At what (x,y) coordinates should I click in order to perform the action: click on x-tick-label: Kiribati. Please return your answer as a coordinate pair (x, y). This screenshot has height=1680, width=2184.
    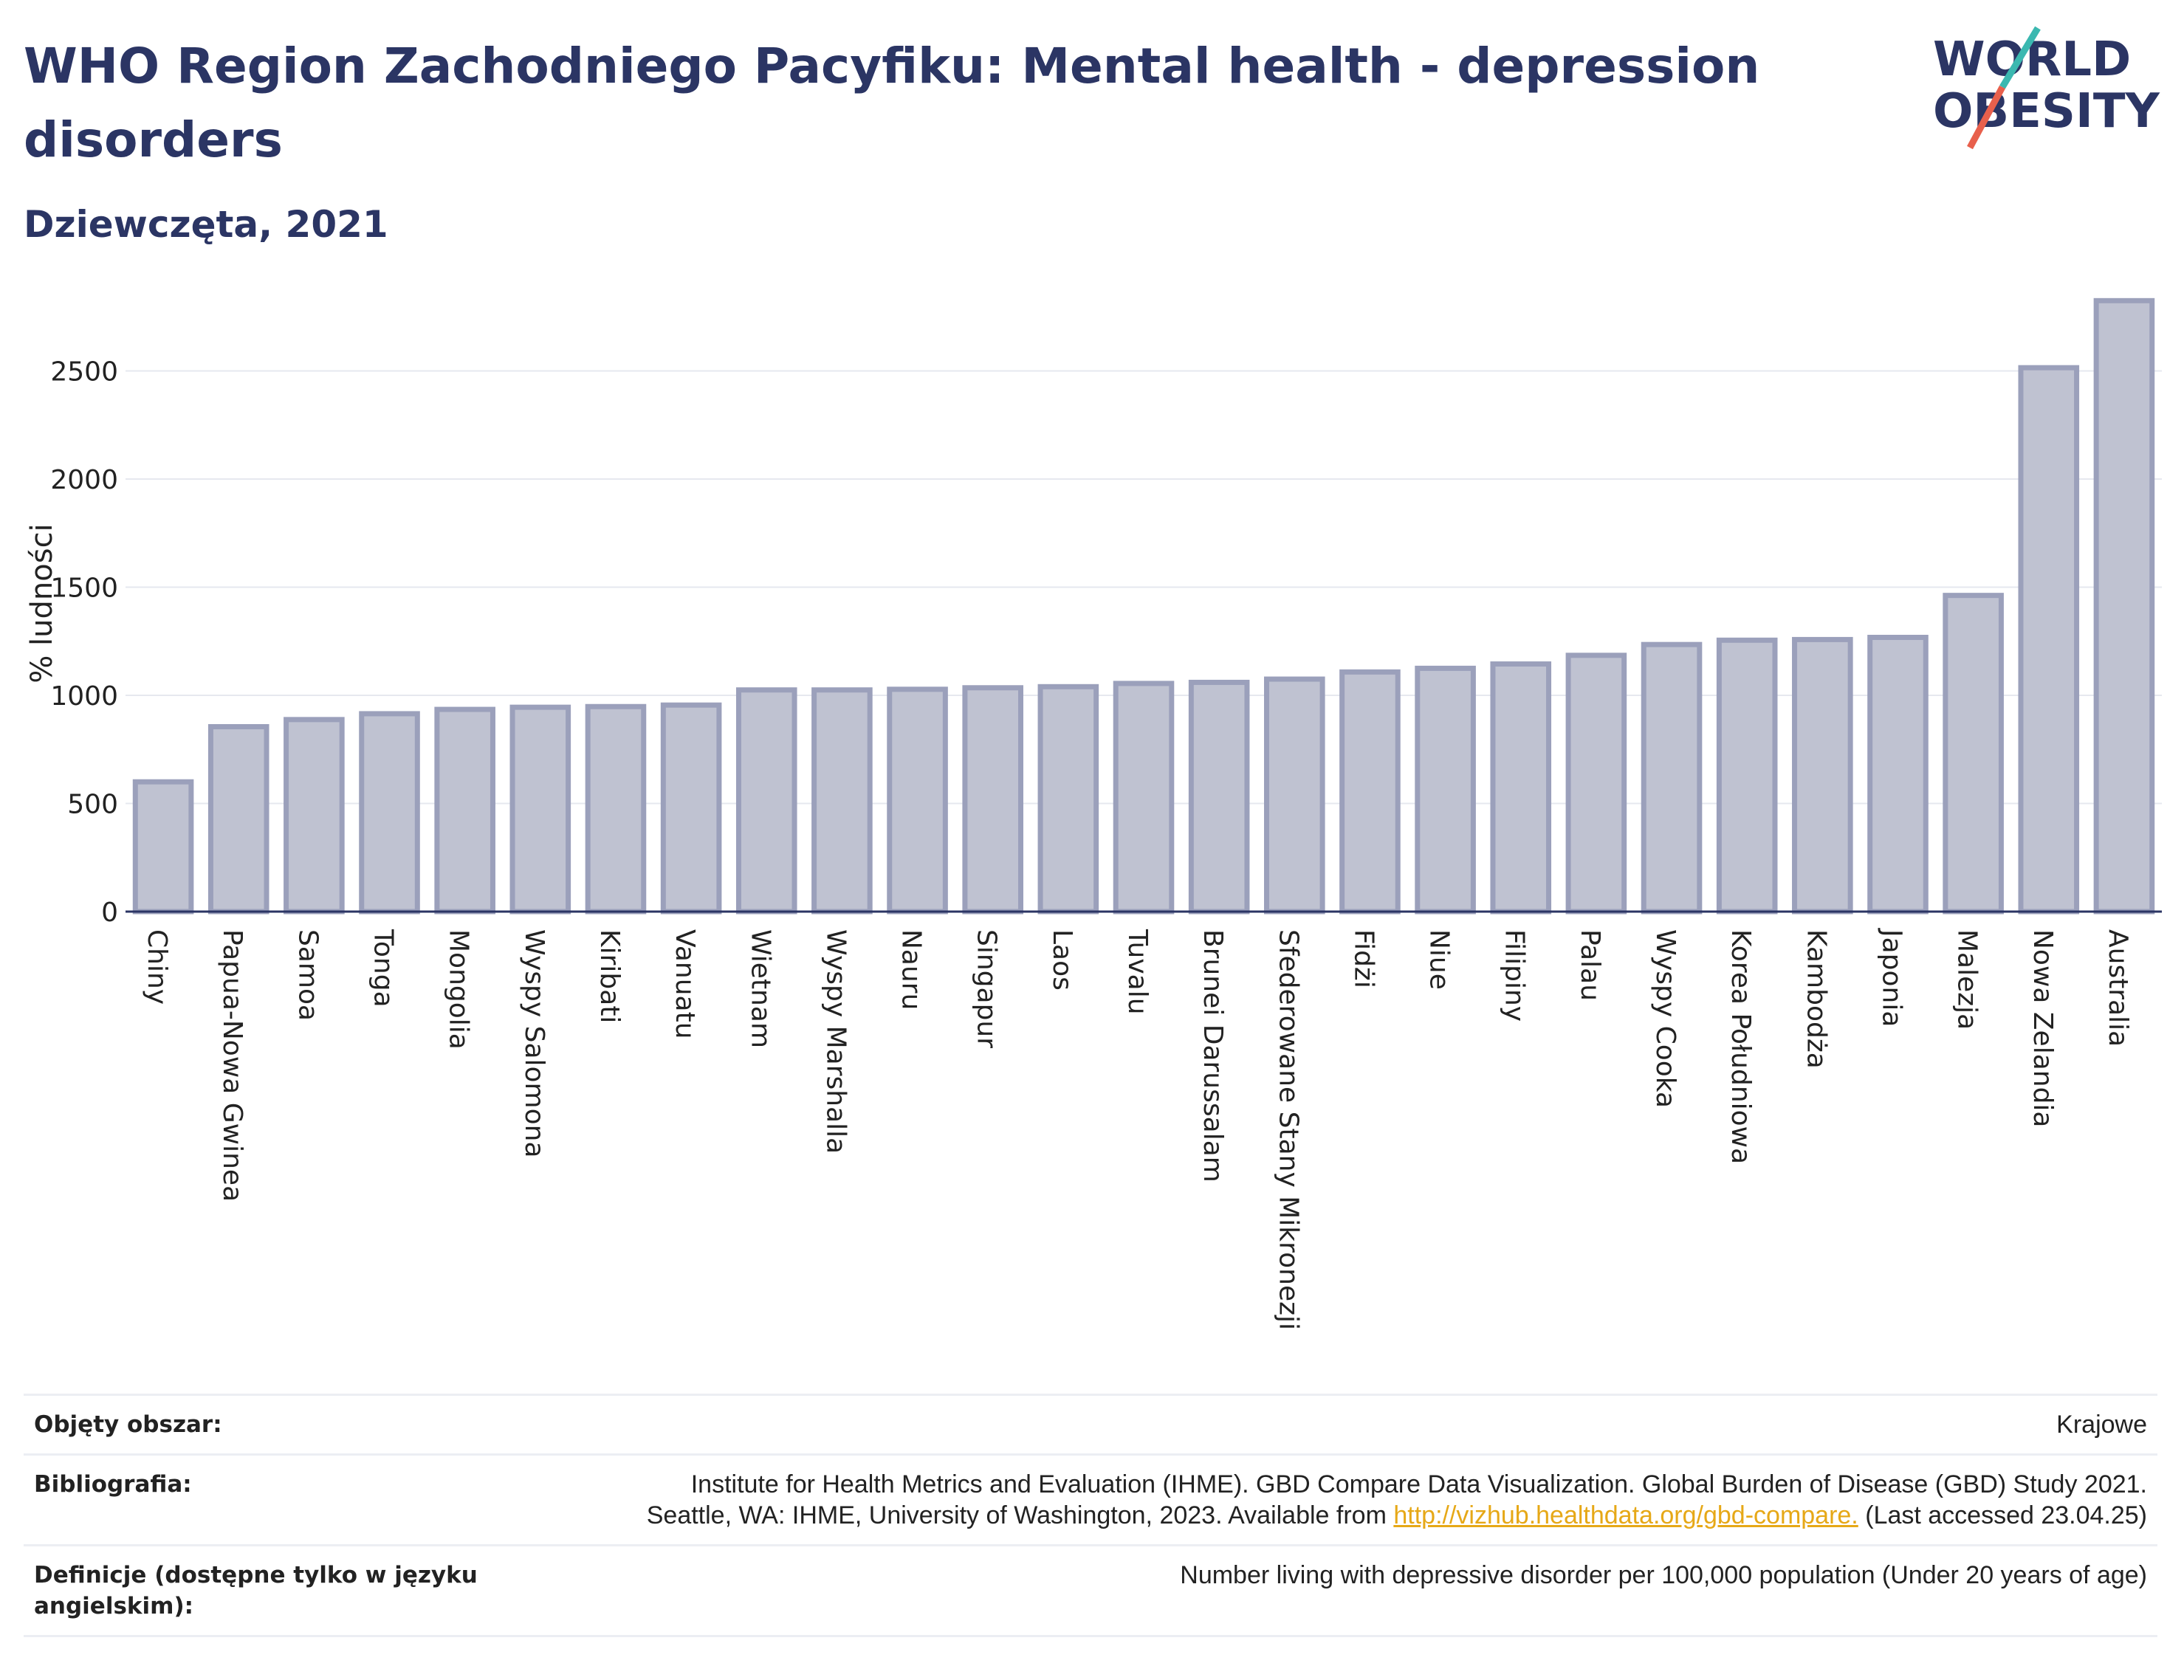
    Looking at the image, I should click on (610, 976).